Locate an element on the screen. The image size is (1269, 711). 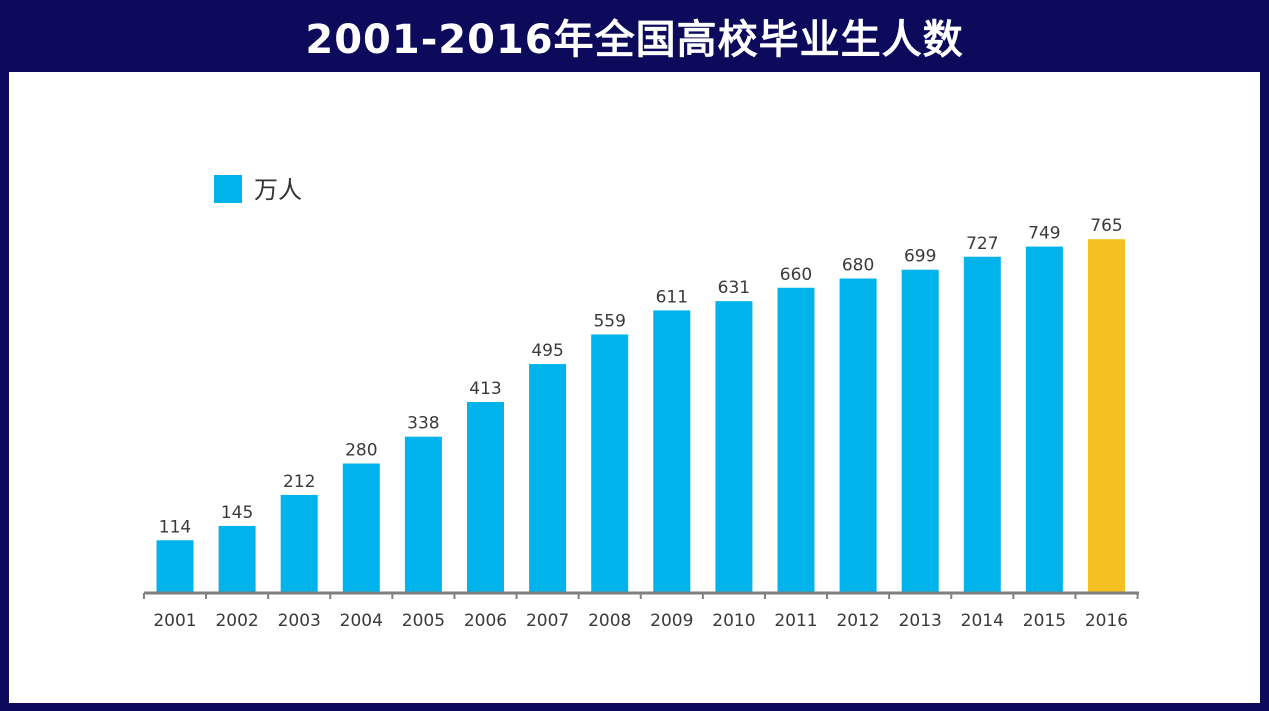
legend: 万人 is located at coordinates (258, 189).